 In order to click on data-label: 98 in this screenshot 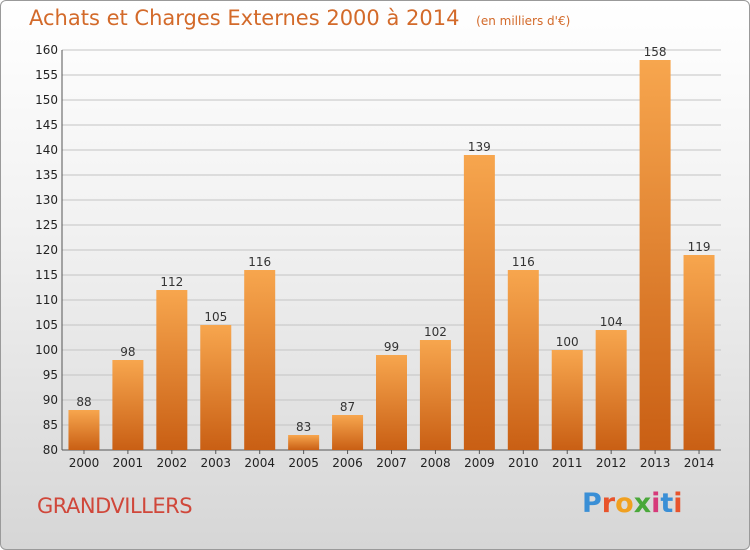, I will do `click(127, 352)`.